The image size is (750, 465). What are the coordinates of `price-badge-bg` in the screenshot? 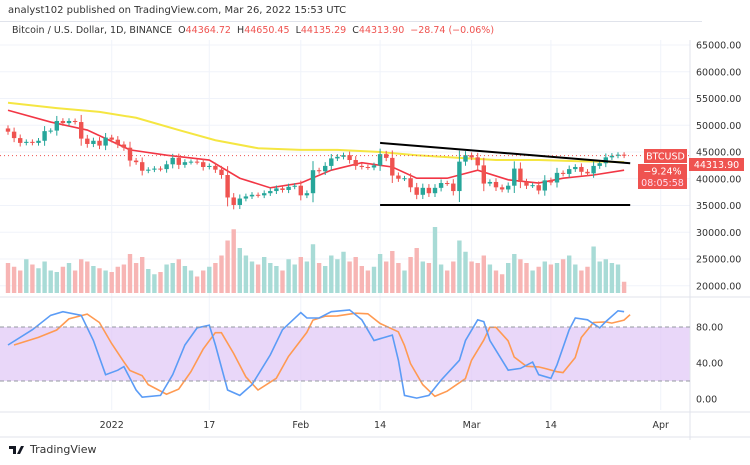 It's located at (716, 164).